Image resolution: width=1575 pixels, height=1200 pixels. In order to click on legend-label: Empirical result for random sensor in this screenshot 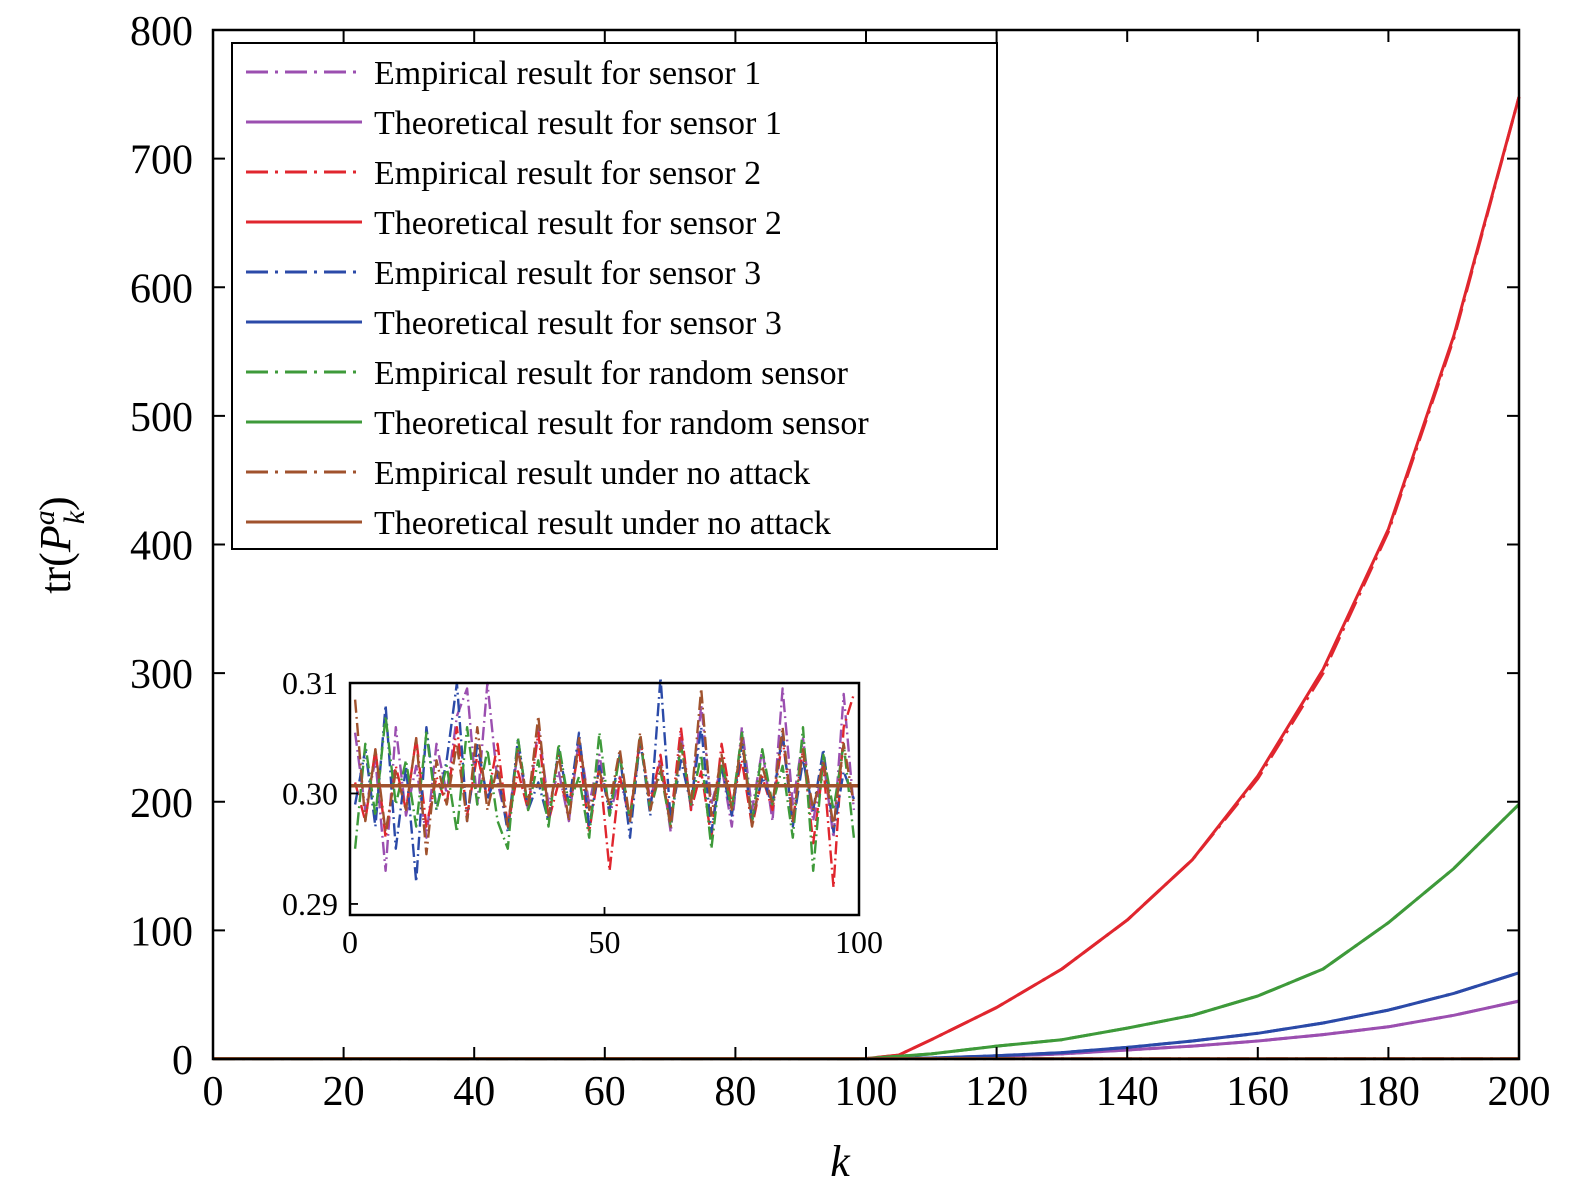, I will do `click(611, 373)`.